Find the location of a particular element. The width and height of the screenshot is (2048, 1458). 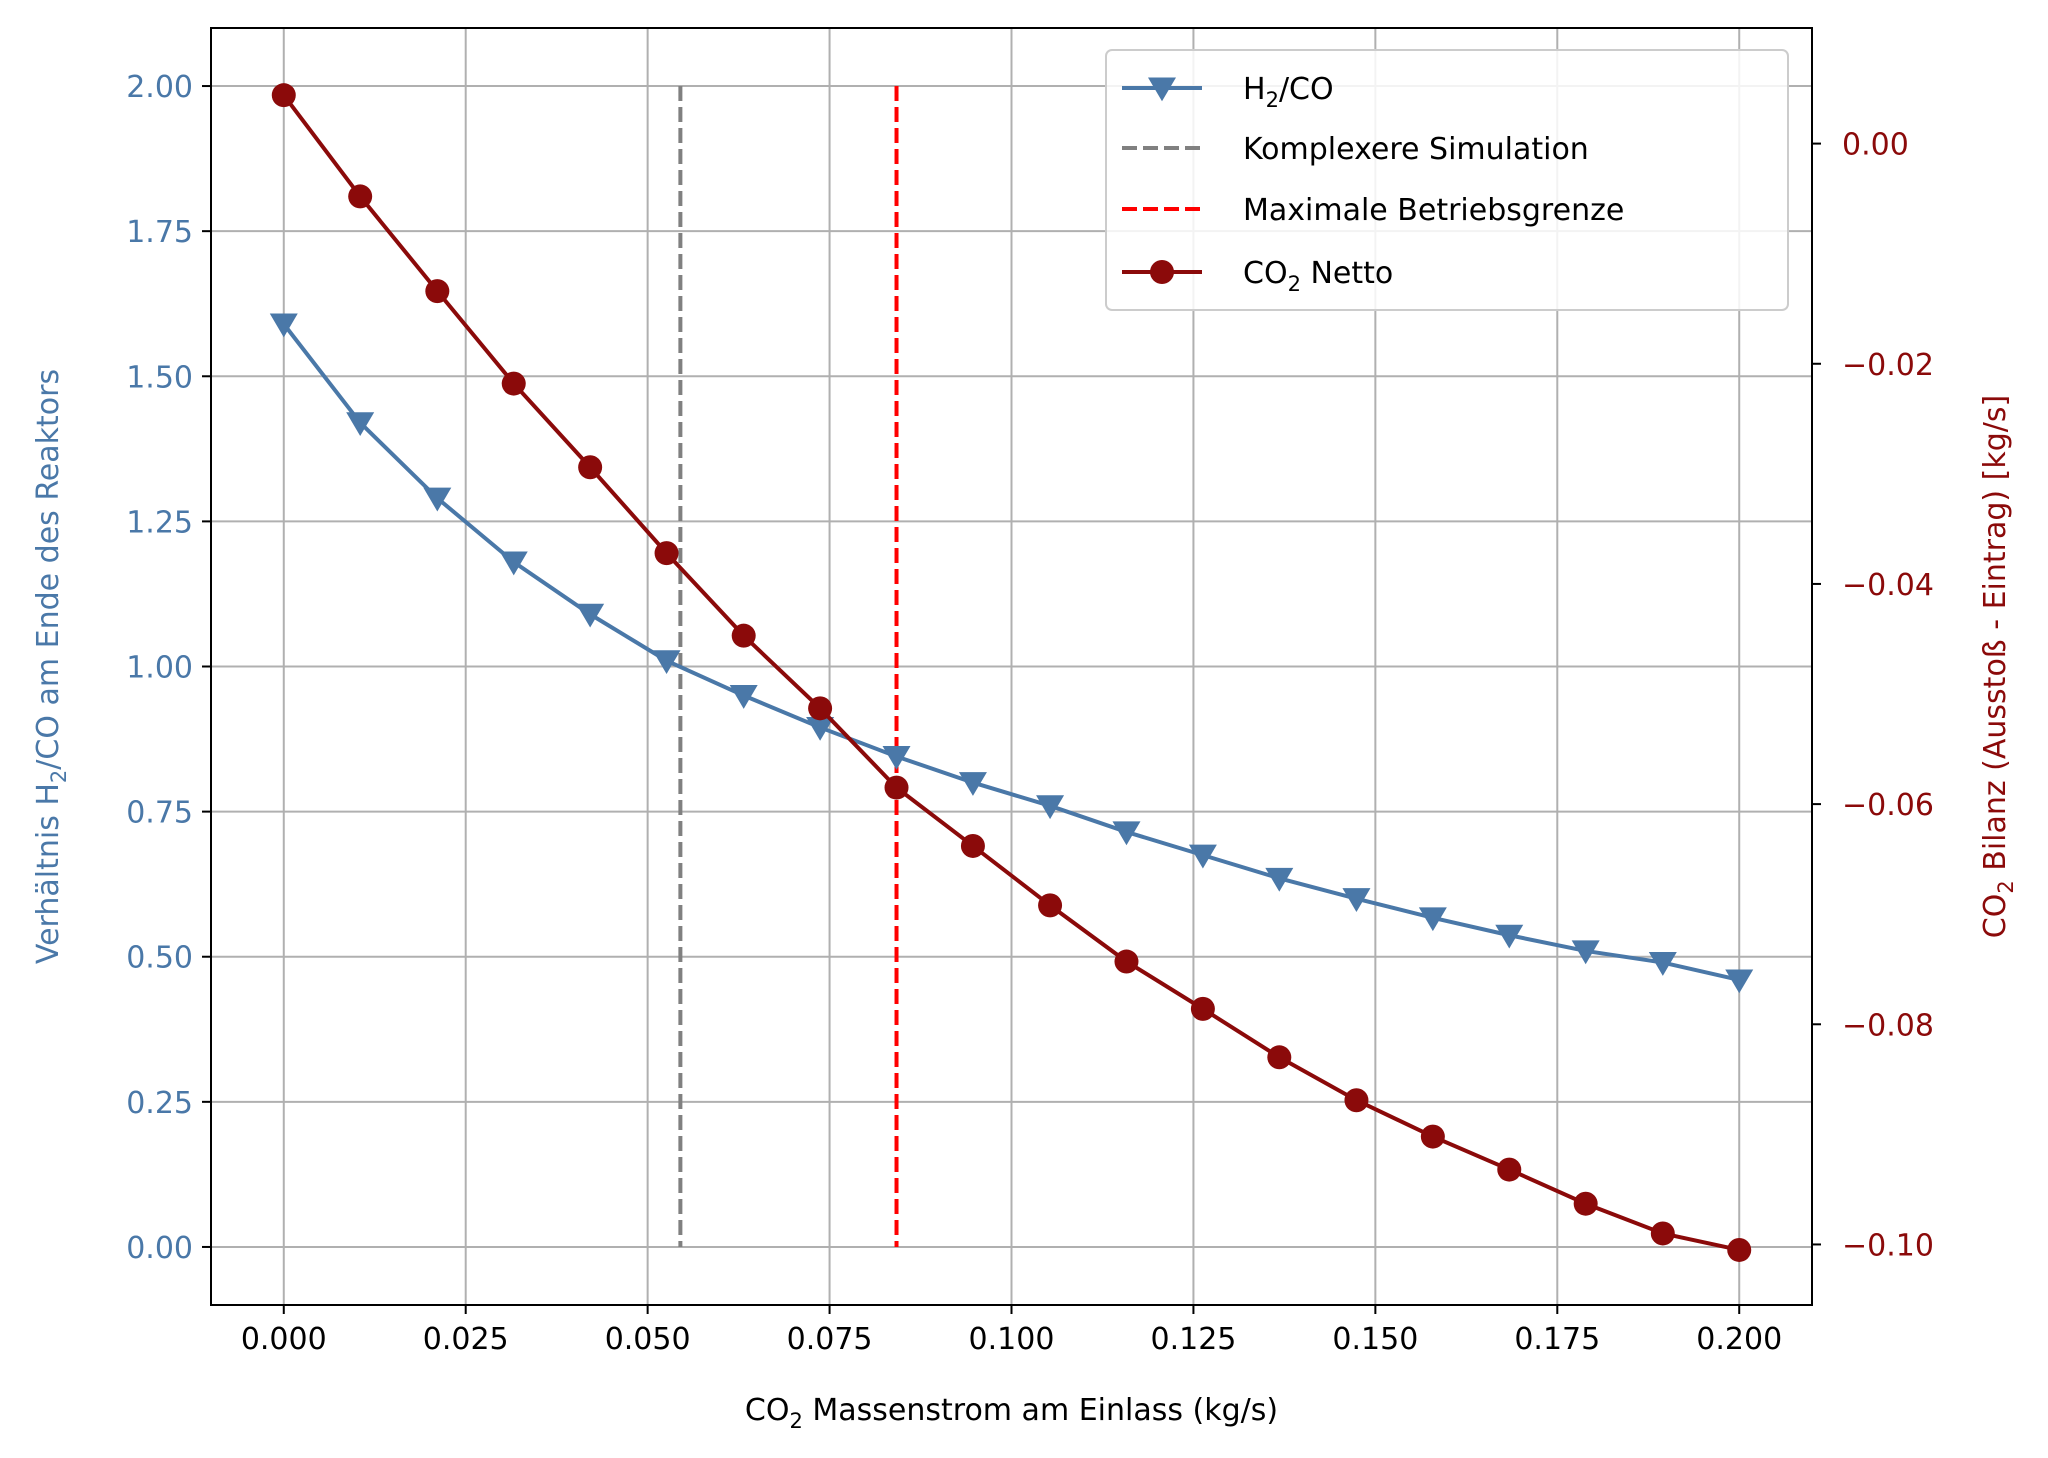

y-right-axis-label: CO2 Bilanz (Ausstoß - Eintrag) [kg/s] is located at coordinates (1998, 666).